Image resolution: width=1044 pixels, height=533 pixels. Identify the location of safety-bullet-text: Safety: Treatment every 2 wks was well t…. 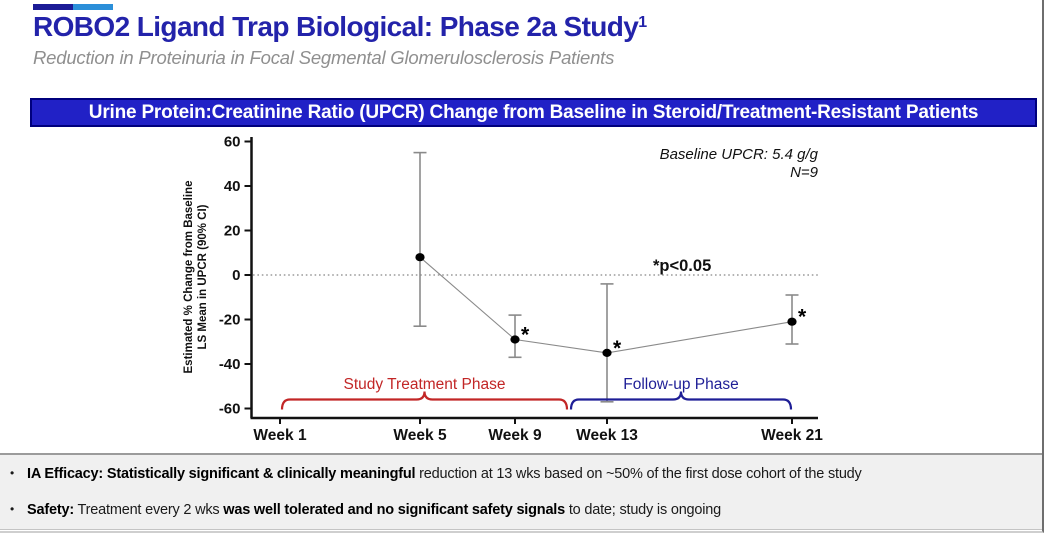
(374, 510).